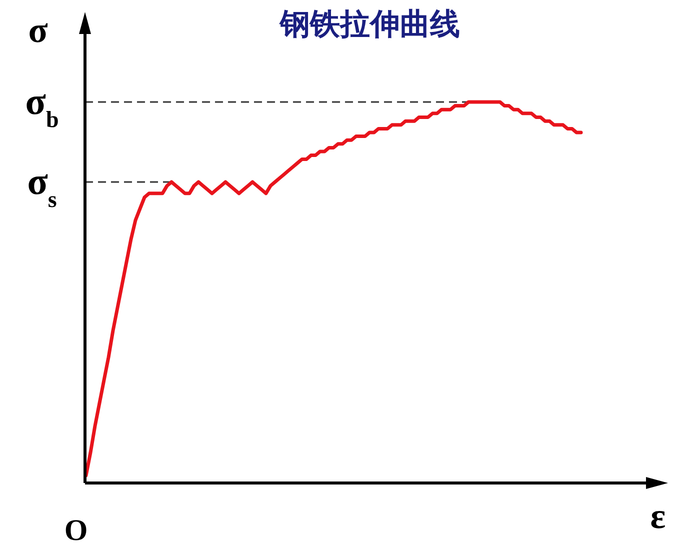 The width and height of the screenshot is (675, 546). Describe the element at coordinates (658, 516) in the screenshot. I see `xlabel: ε` at that location.